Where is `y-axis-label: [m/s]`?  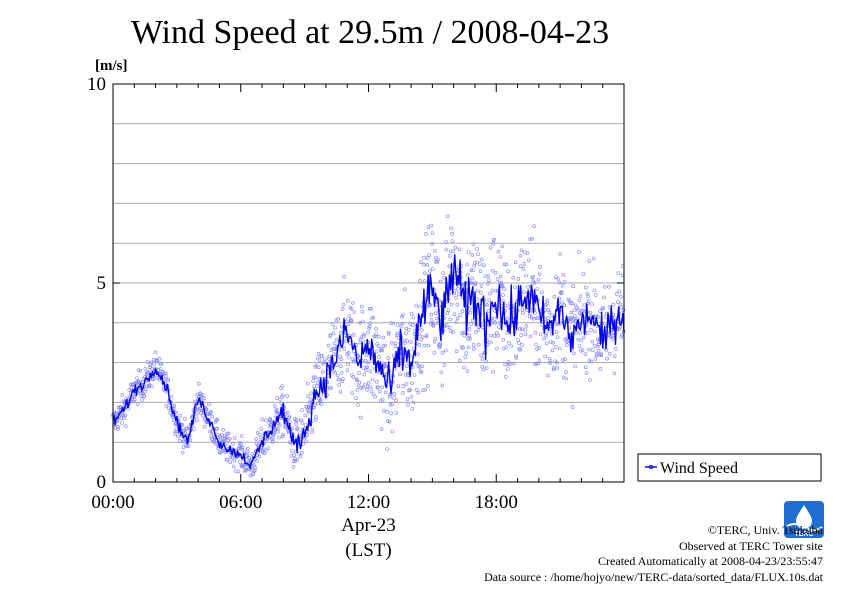
y-axis-label: [m/s] is located at coordinates (111, 66).